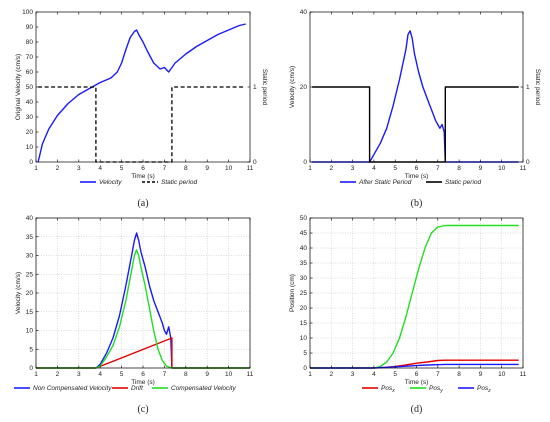  Describe the element at coordinates (528, 162) in the screenshot. I see `y2-tick-label: 0` at that location.